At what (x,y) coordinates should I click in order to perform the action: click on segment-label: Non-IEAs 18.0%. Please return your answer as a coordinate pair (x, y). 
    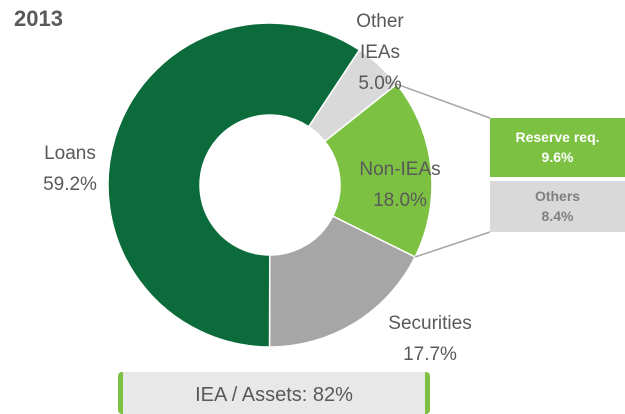
    Looking at the image, I should click on (400, 185).